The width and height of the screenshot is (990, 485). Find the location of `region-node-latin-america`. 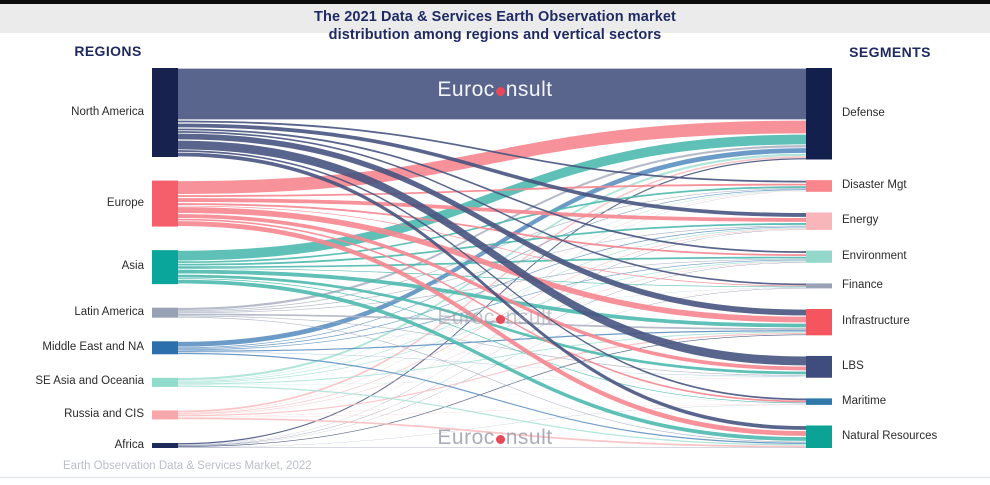

region-node-latin-america is located at coordinates (165, 312).